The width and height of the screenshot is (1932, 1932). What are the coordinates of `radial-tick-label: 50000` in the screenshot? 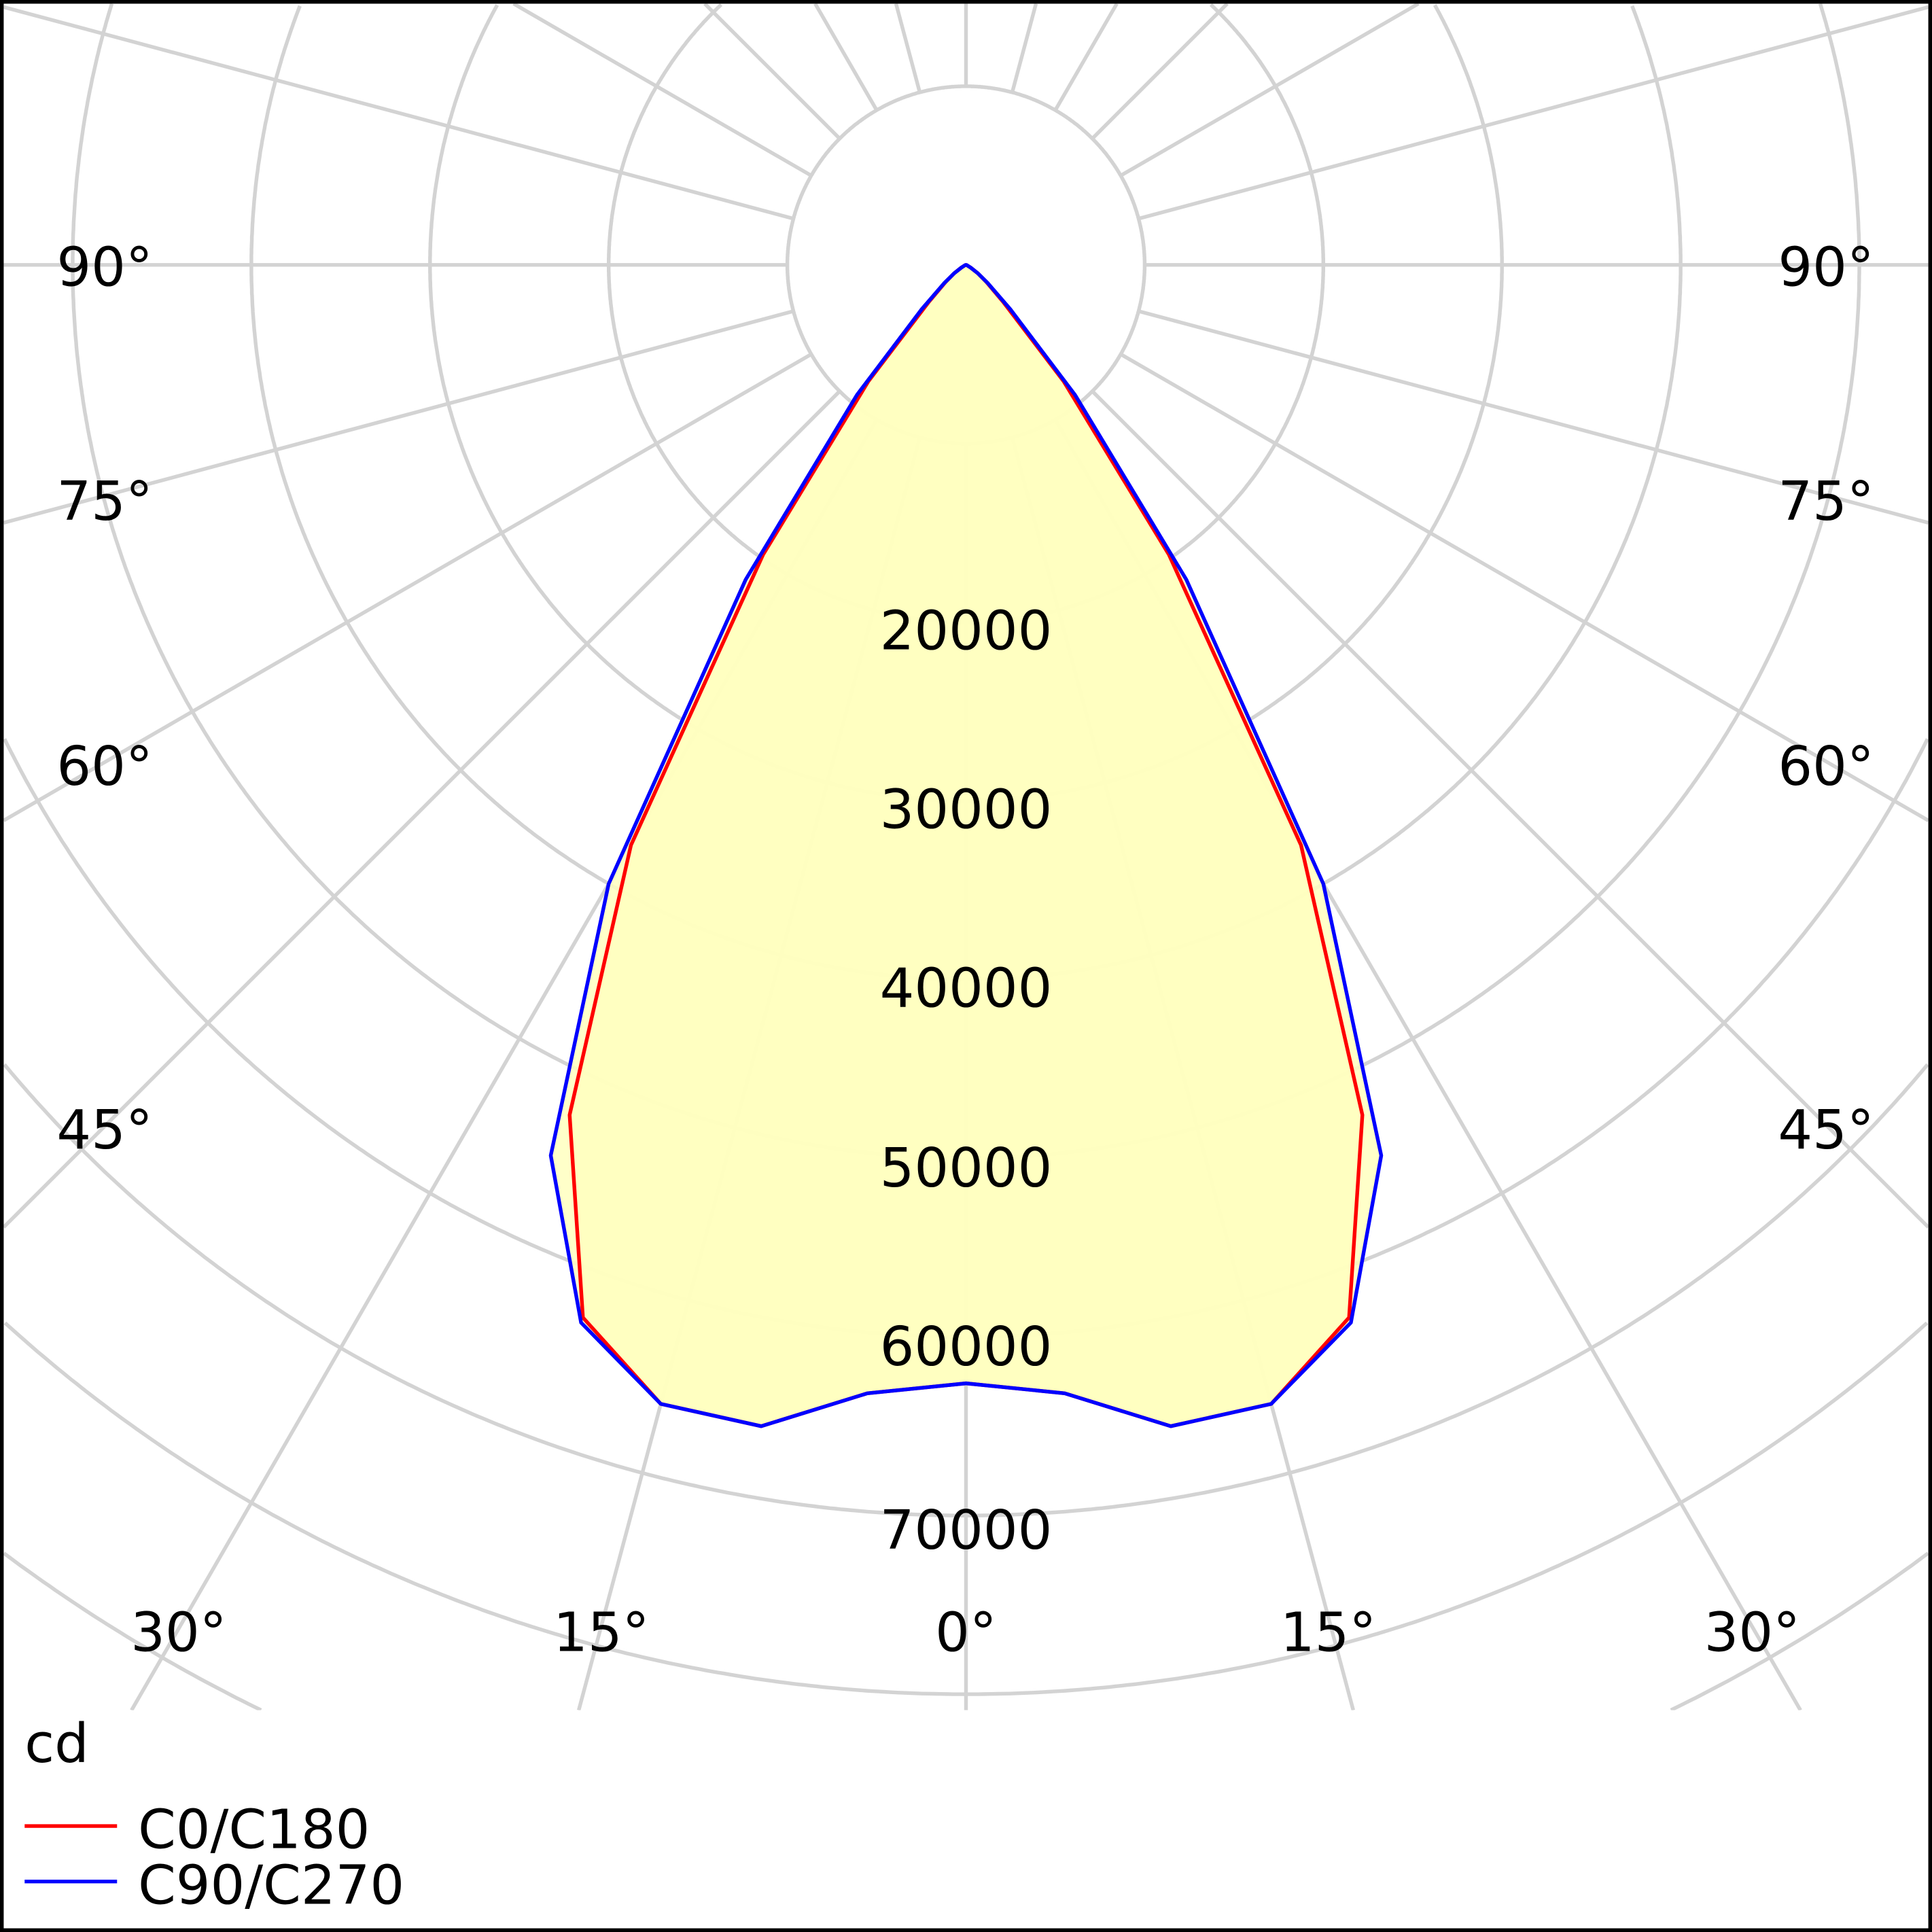 It's located at (966, 1167).